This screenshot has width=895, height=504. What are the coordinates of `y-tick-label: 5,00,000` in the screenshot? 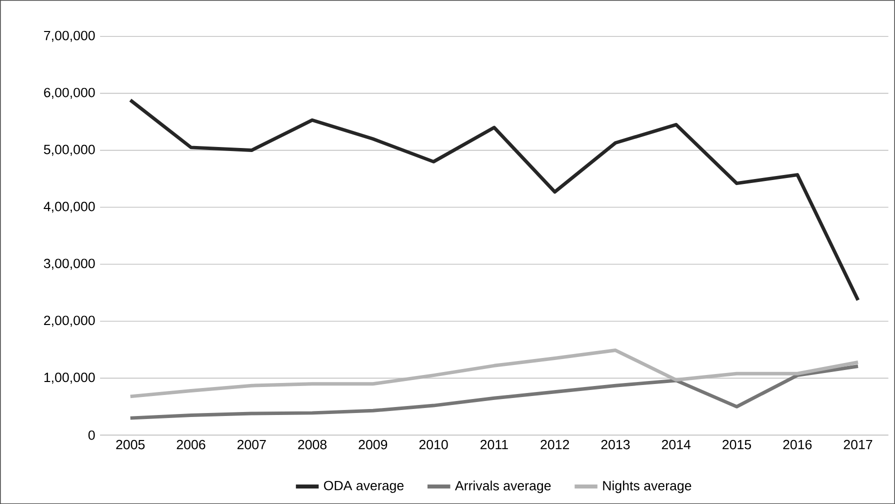 It's located at (69, 150).